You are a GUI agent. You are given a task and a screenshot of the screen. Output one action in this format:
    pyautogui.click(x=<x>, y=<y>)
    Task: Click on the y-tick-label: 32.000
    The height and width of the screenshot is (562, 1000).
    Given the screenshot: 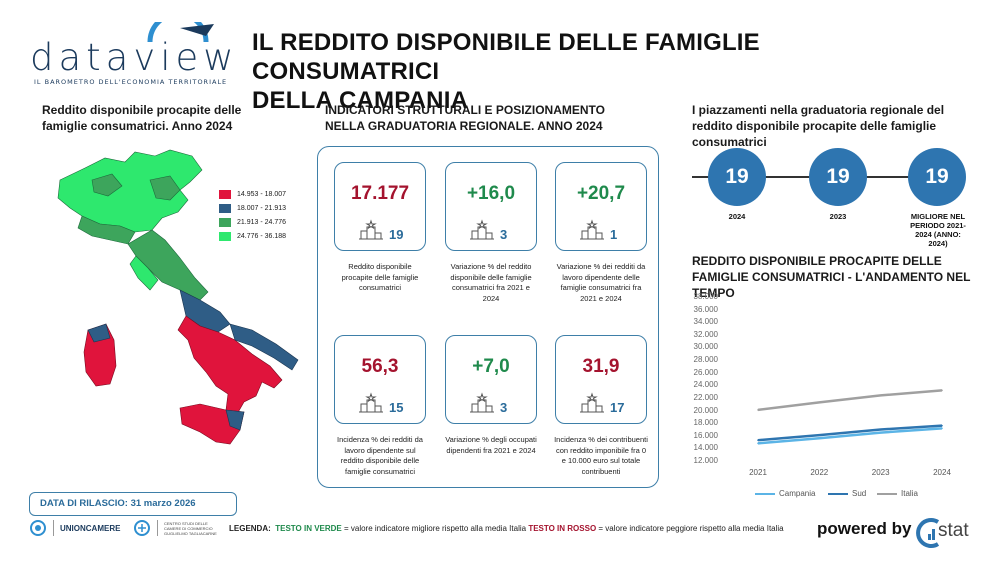 What is the action you would take?
    pyautogui.click(x=705, y=334)
    